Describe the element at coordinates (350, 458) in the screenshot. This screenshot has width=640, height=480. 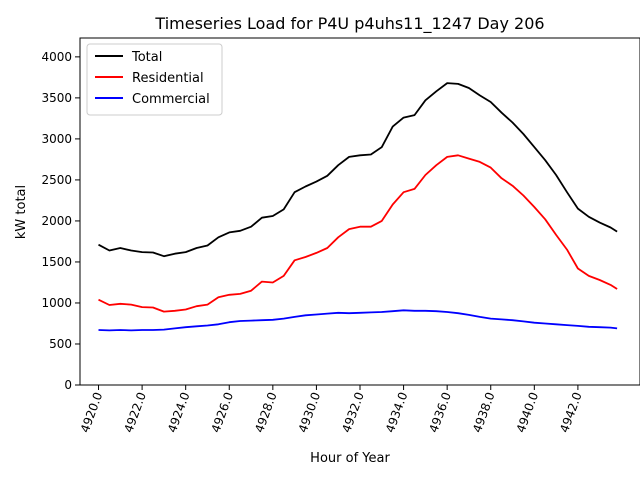
I see `x-axis-label: Hour of Year` at that location.